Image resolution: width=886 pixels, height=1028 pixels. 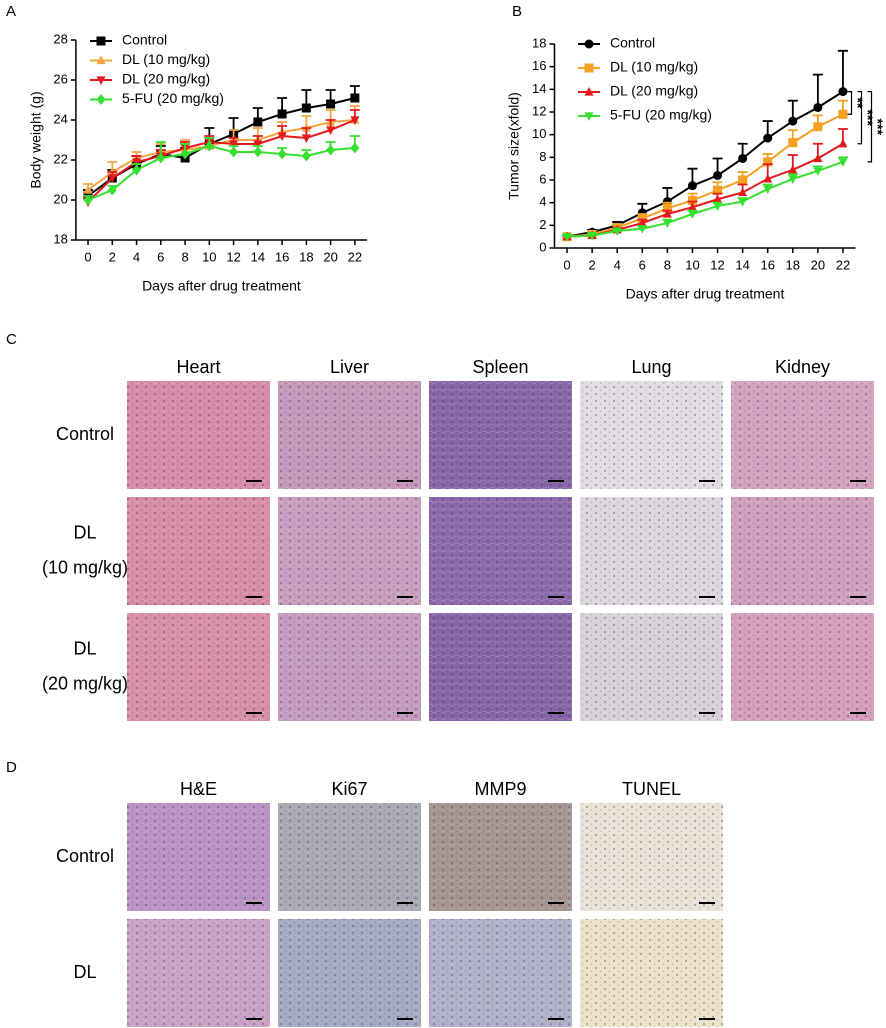 What do you see at coordinates (500, 367) in the screenshot?
I see `column-header: Spleen` at bounding box center [500, 367].